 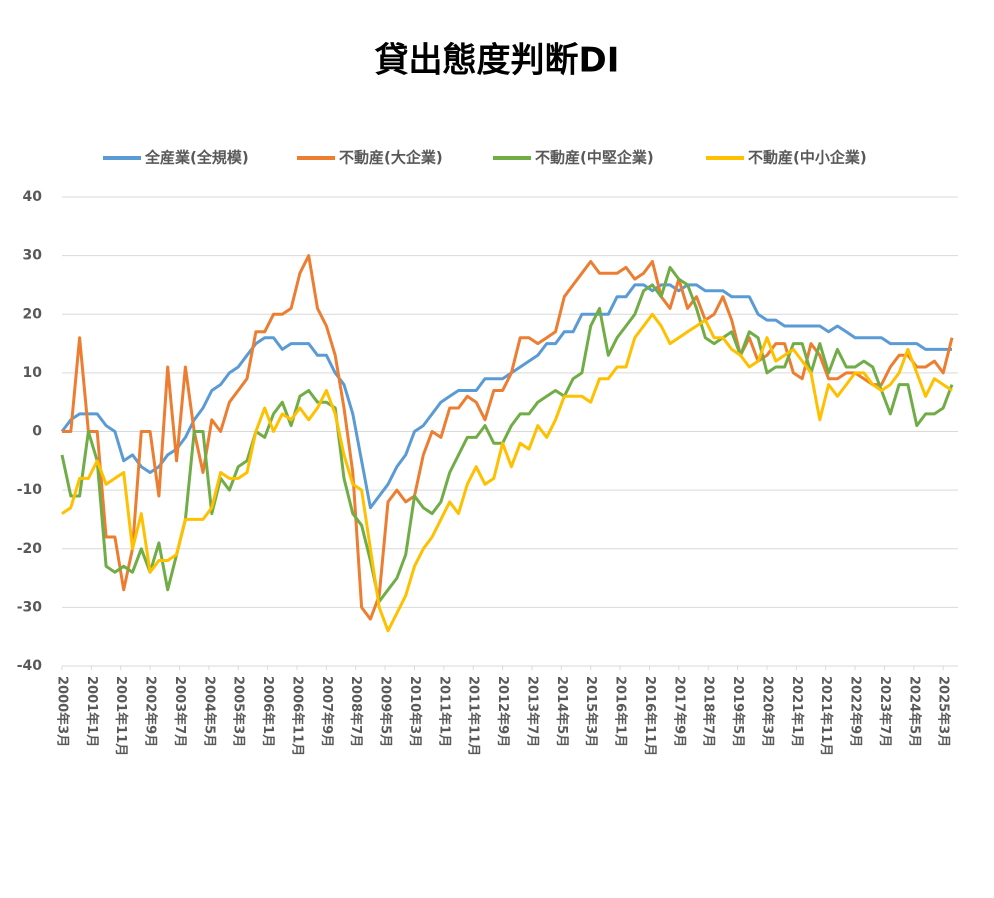 I want to click on x-tick-label: 2005年3月, so click(x=239, y=711).